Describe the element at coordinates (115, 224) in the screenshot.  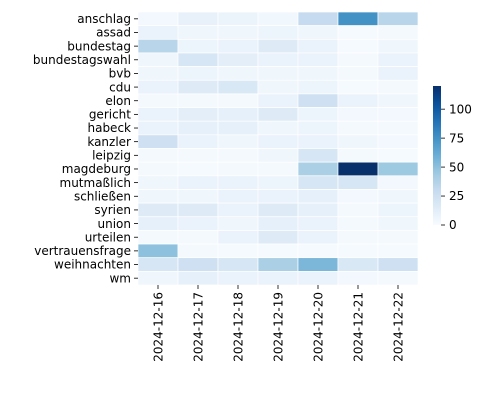
I see `y-tick-label: union` at that location.